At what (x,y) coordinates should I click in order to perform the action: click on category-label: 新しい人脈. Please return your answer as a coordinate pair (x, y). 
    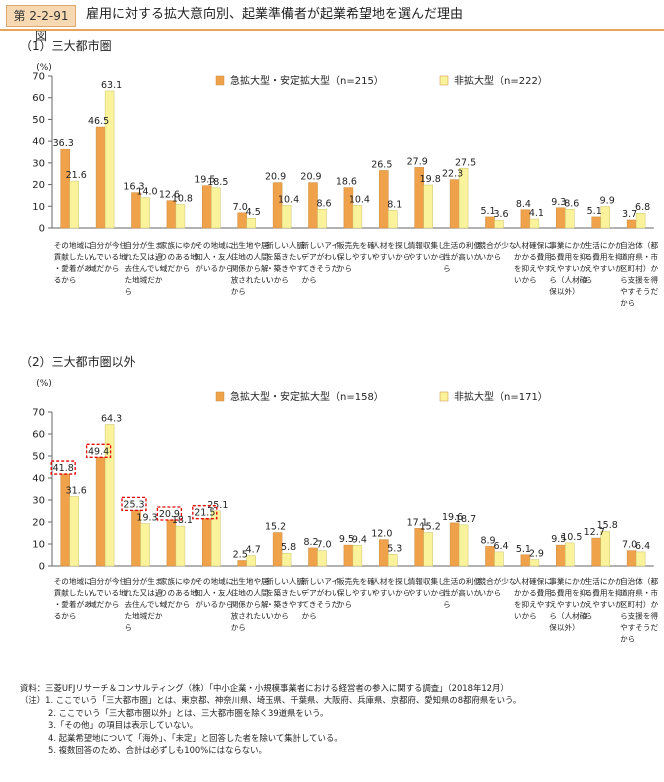
    Looking at the image, I should click on (285, 581).